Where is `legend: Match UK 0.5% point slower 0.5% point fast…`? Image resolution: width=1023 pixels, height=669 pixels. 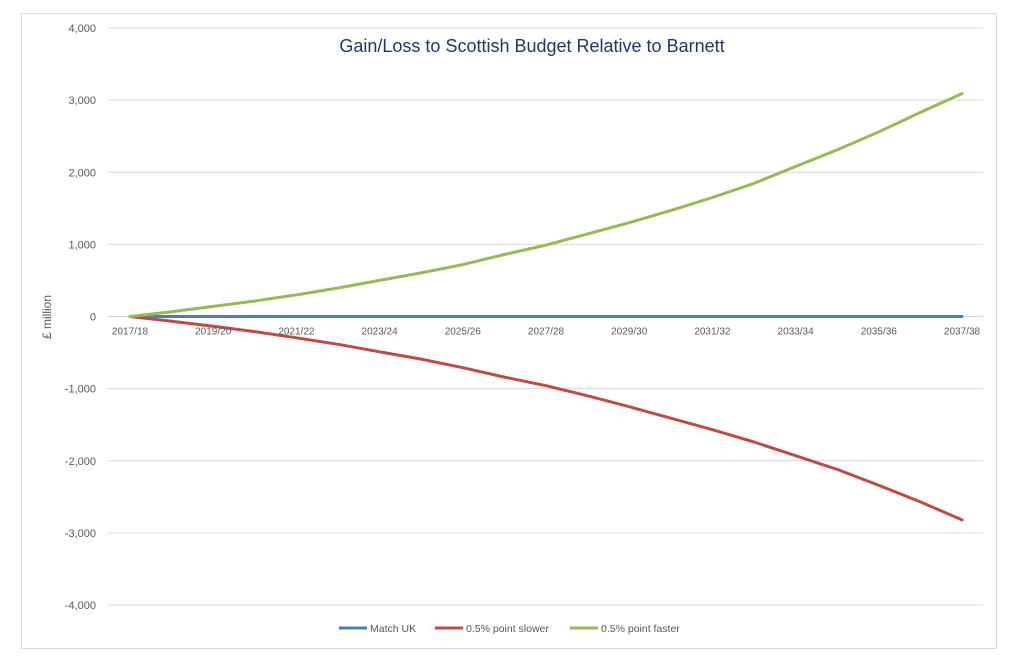
legend: Match UK 0.5% point slower 0.5% point fast… is located at coordinates (509, 629).